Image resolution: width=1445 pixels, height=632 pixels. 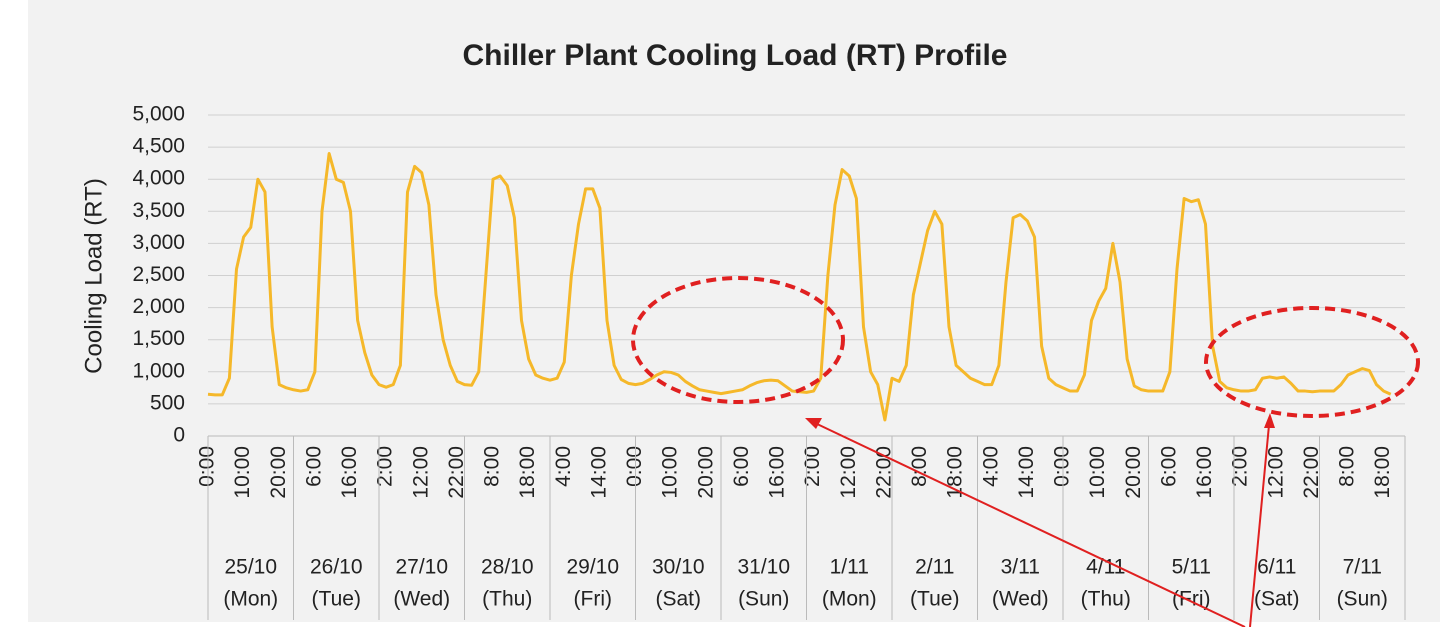 I want to click on y-tick-label: 5,000, so click(x=158, y=114).